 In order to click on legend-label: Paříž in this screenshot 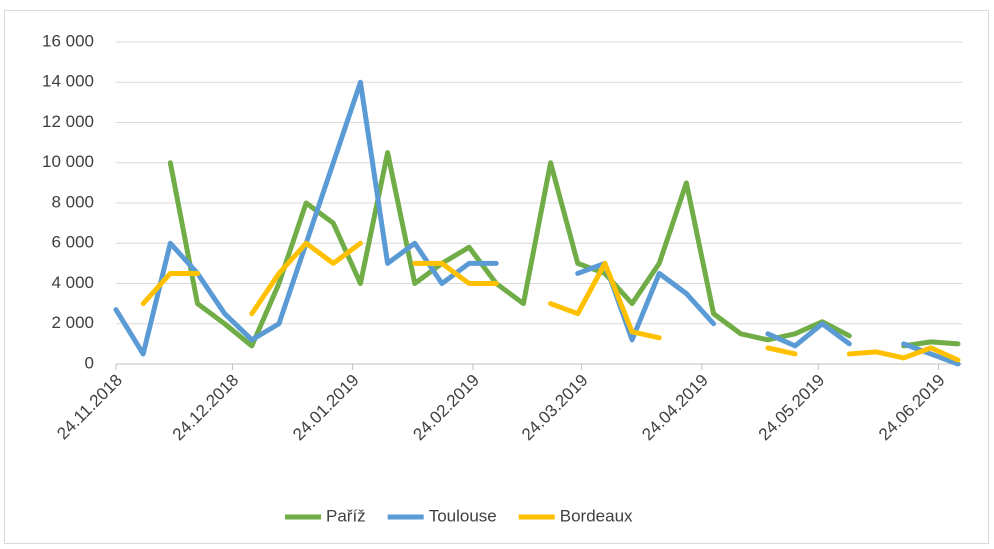, I will do `click(346, 515)`.